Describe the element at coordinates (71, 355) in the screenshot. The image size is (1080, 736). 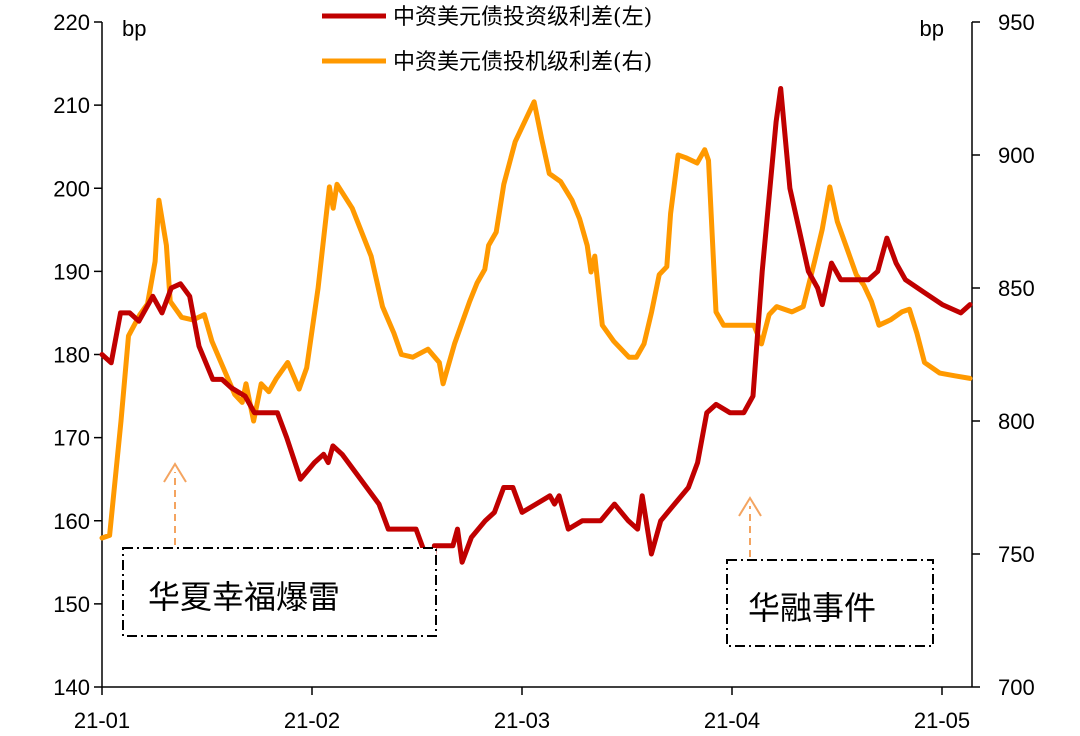
I see `left-tick-label: 180` at that location.